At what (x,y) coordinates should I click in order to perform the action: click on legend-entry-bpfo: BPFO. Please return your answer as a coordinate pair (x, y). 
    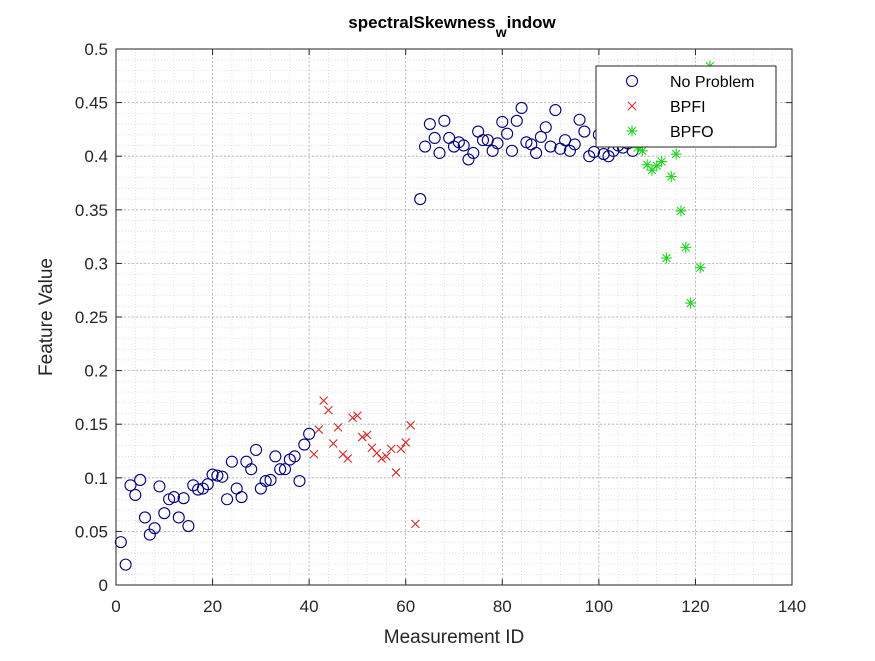
    Looking at the image, I should click on (670, 132).